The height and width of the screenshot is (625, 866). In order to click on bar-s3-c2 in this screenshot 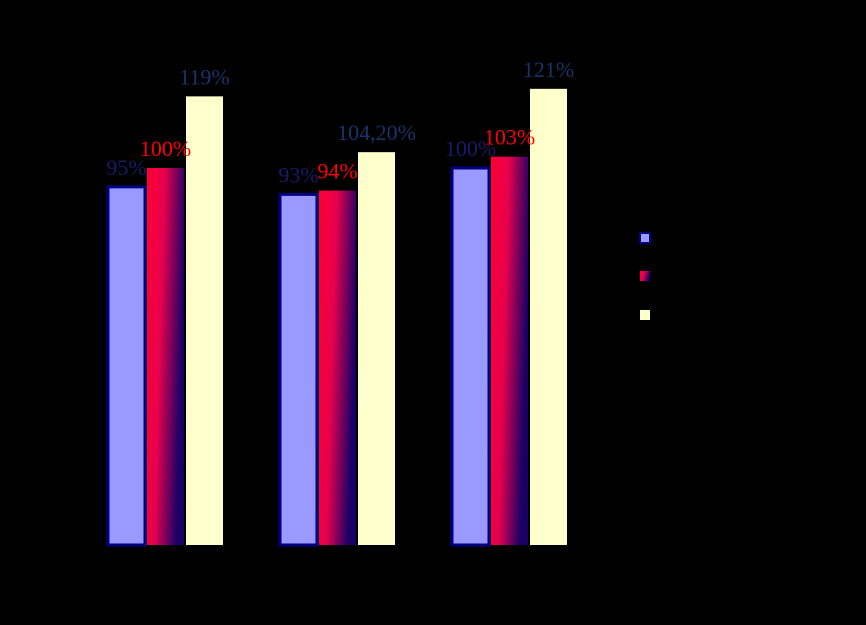, I will do `click(376, 348)`.